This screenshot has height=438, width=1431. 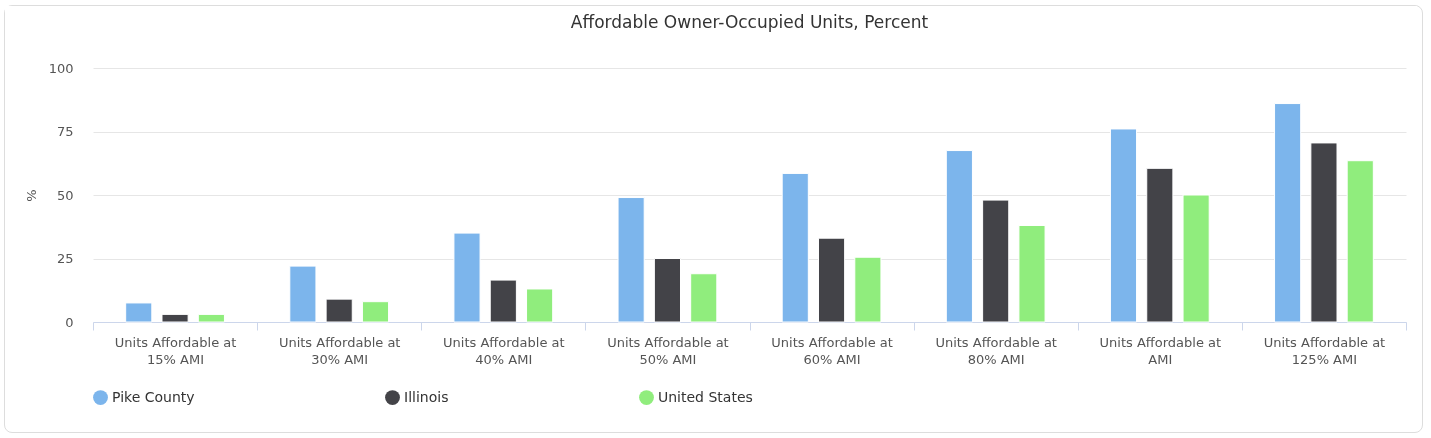 What do you see at coordinates (426, 396) in the screenshot?
I see `legend-label: Illinois` at bounding box center [426, 396].